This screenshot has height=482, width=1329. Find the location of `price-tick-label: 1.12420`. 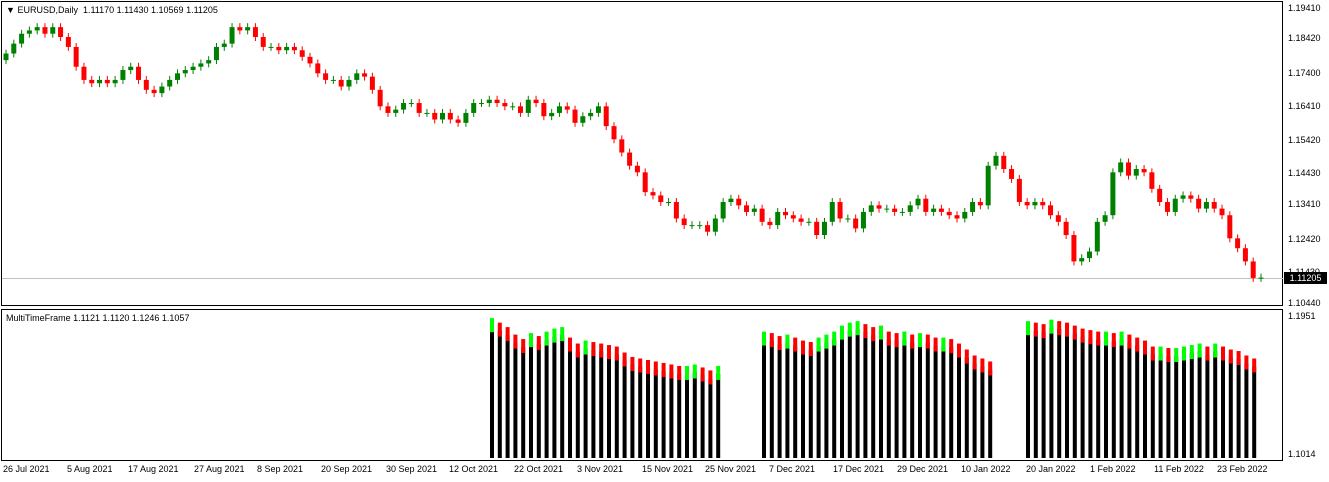

price-tick-label: 1.12420 is located at coordinates (1304, 239).